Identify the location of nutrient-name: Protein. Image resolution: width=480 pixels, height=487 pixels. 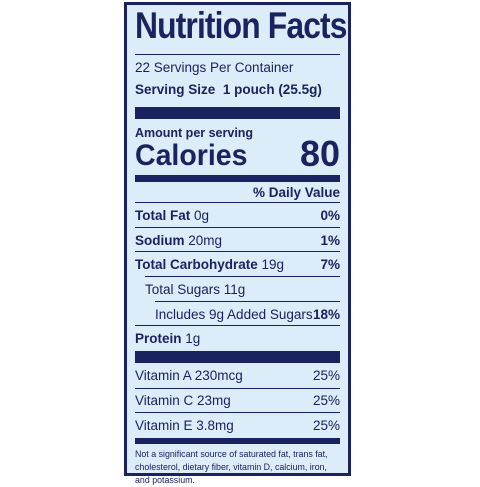
(158, 338).